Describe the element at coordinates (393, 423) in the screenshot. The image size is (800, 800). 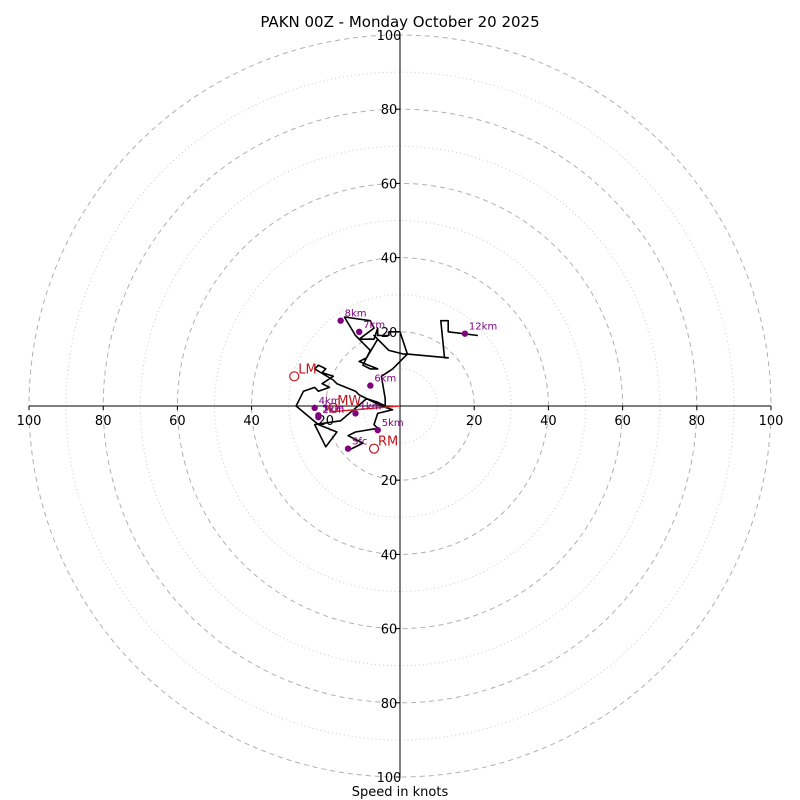
I see `height-marker-label: 5km` at that location.